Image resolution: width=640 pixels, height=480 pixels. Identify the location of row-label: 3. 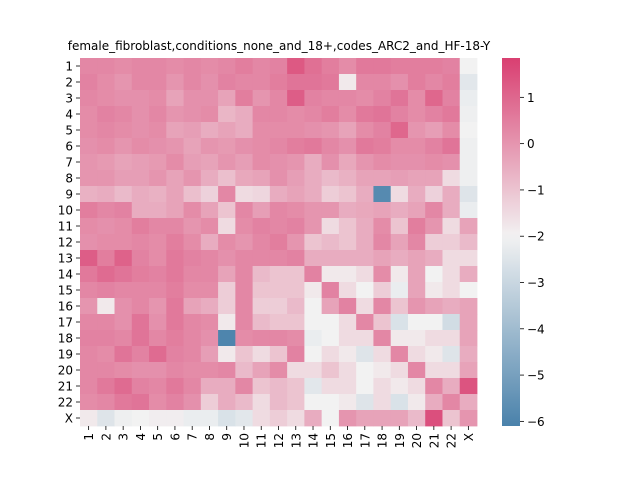
(69, 99).